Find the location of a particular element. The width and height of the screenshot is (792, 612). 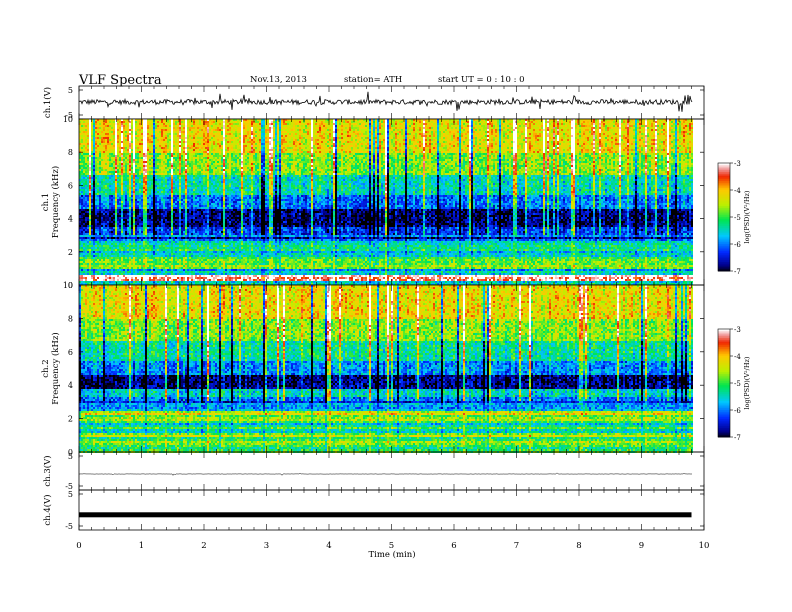

x-tick-label: 9 is located at coordinates (641, 546).